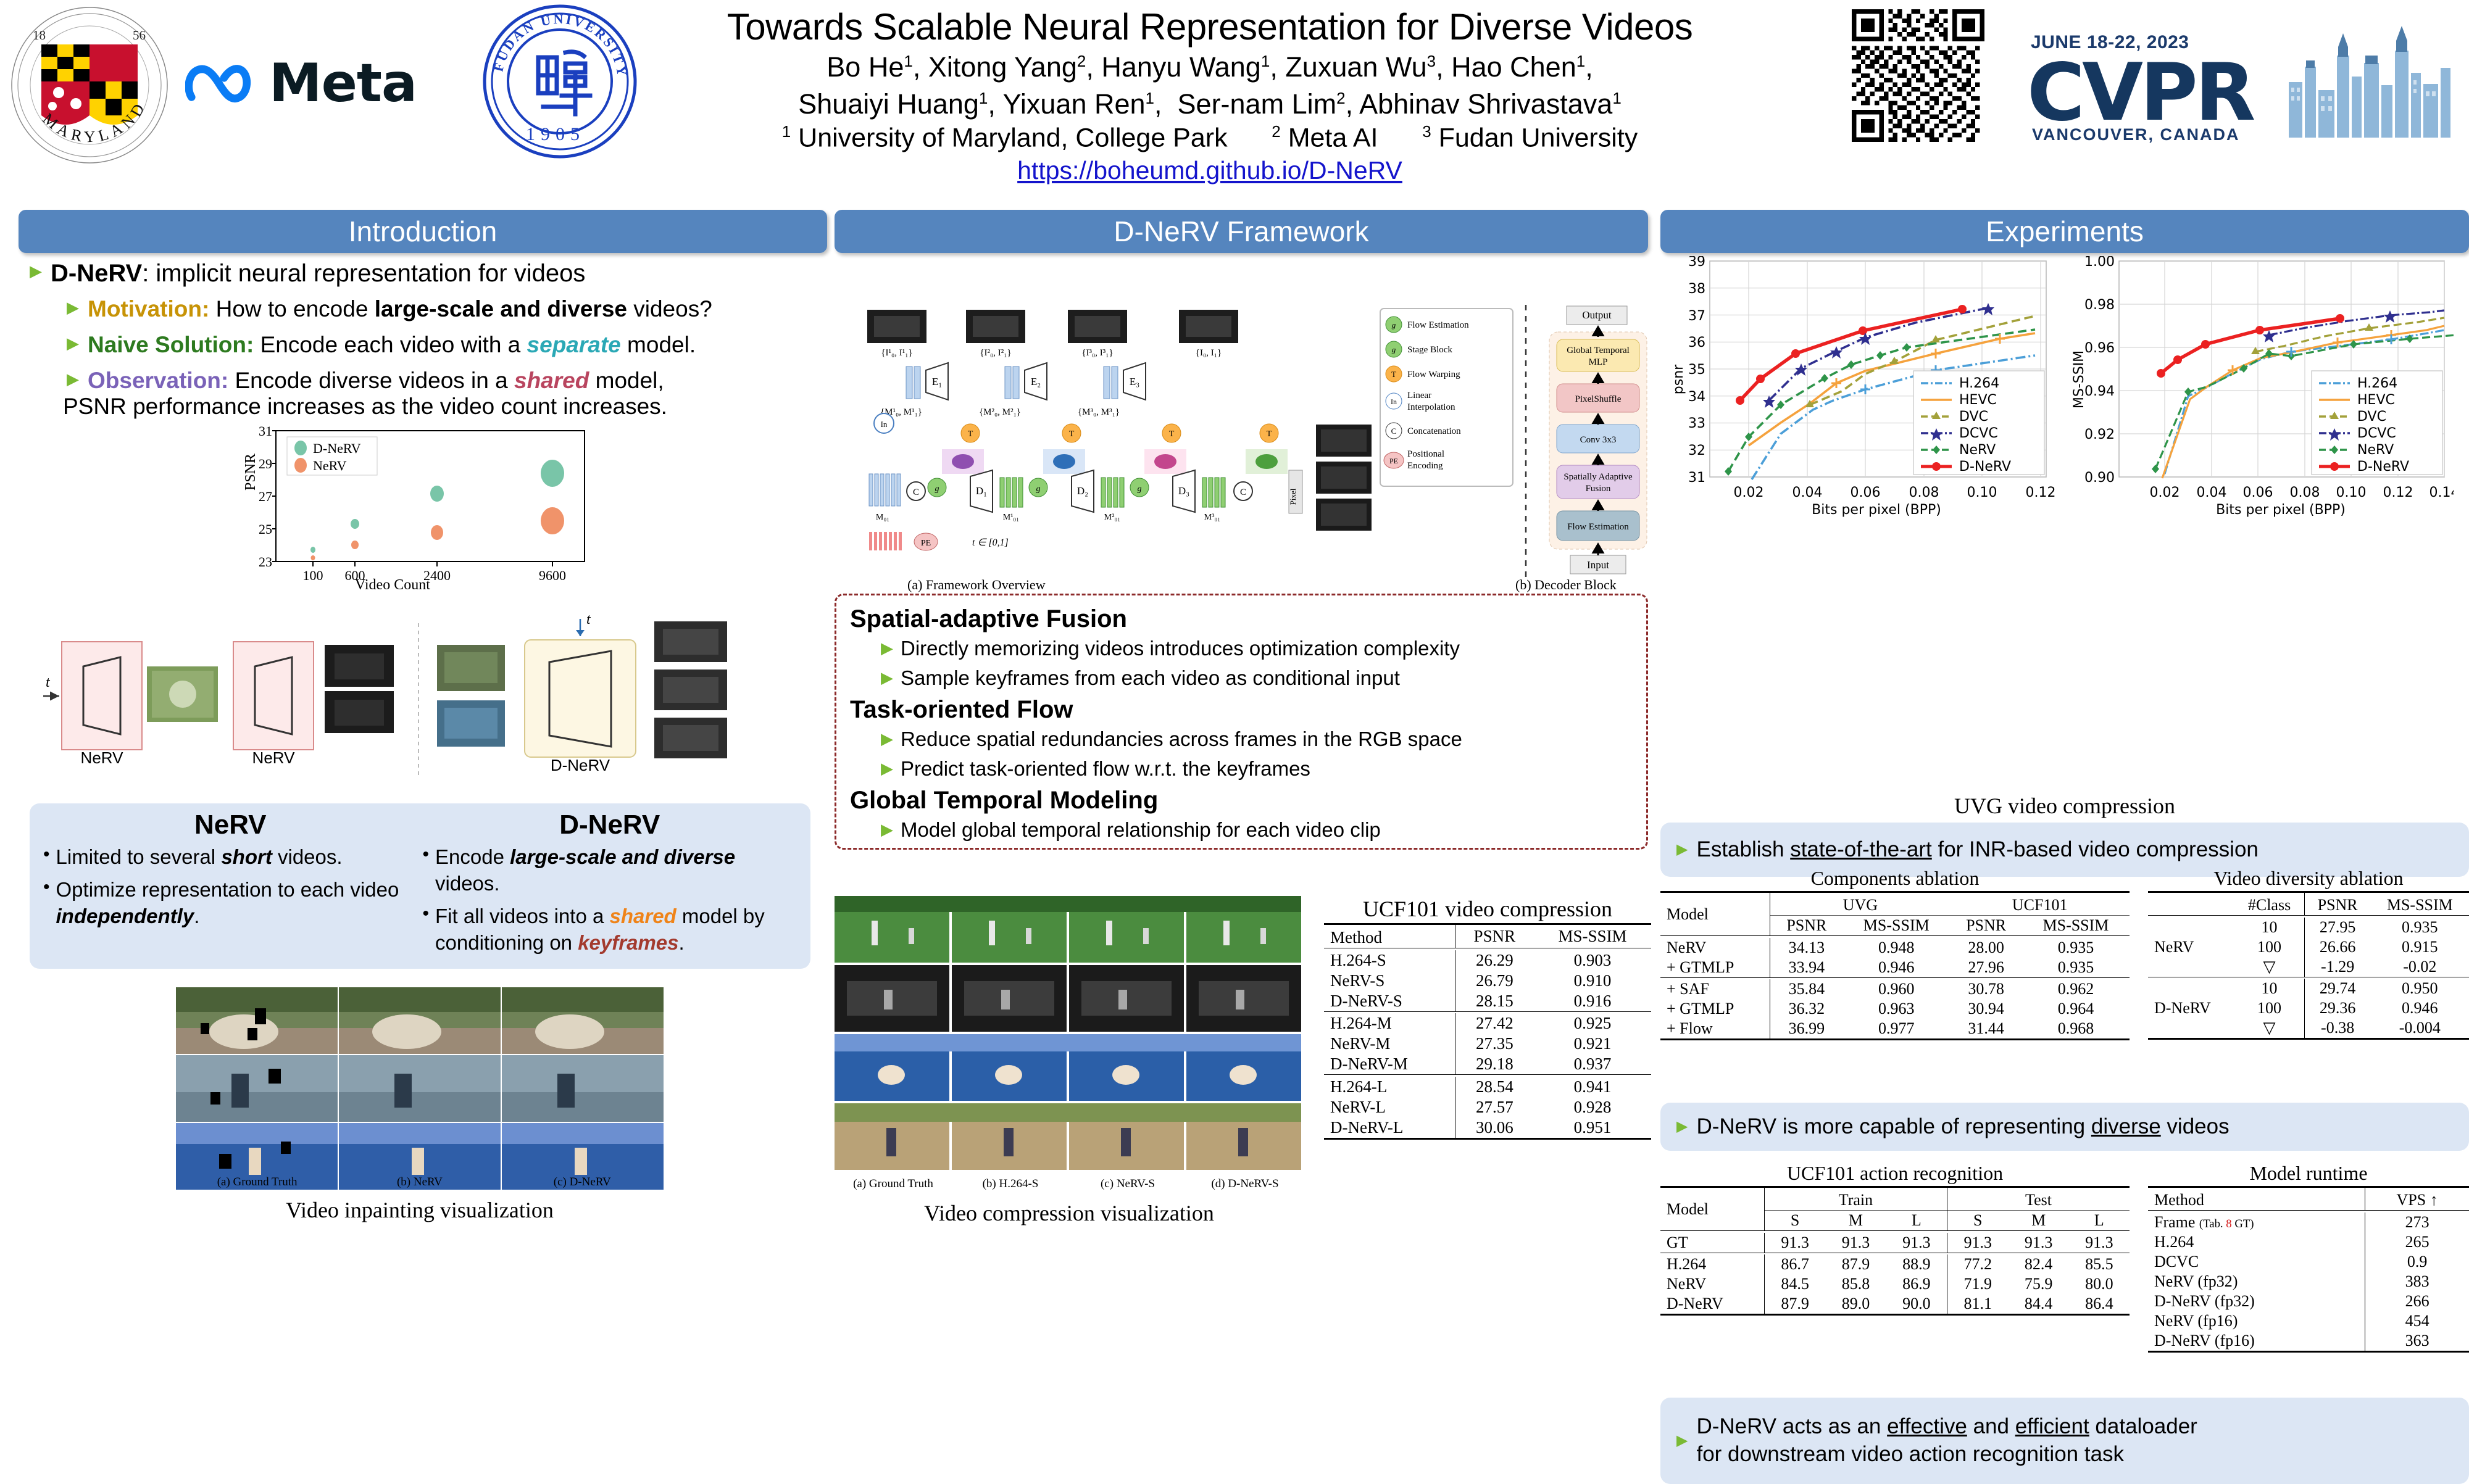  Describe the element at coordinates (1127, 1183) in the screenshot. I see `cv-sublabel-c: (c) NeRV-S` at that location.